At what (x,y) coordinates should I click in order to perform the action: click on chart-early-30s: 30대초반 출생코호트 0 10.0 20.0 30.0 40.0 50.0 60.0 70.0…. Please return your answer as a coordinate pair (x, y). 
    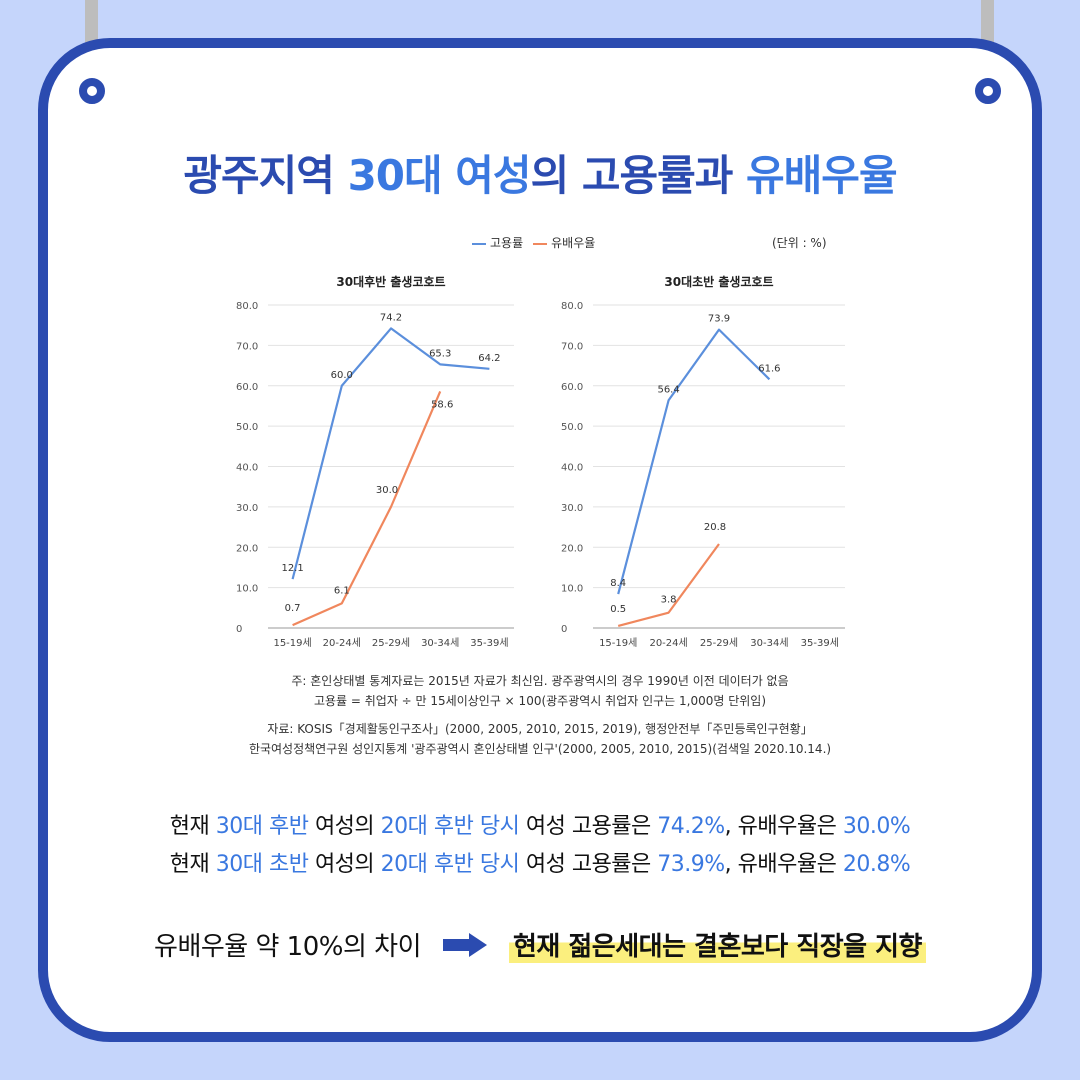
    Looking at the image, I should click on (703, 461).